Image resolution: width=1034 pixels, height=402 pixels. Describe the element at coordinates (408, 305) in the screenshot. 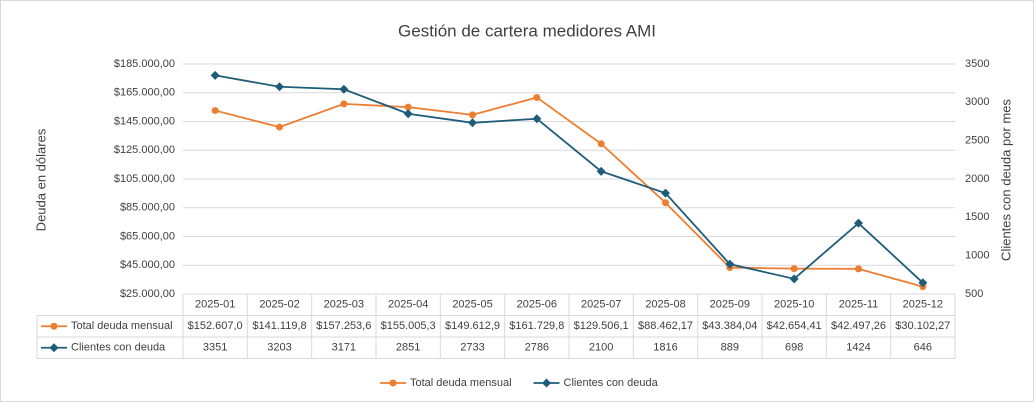

I see `x-tick-label: 2025-04` at that location.